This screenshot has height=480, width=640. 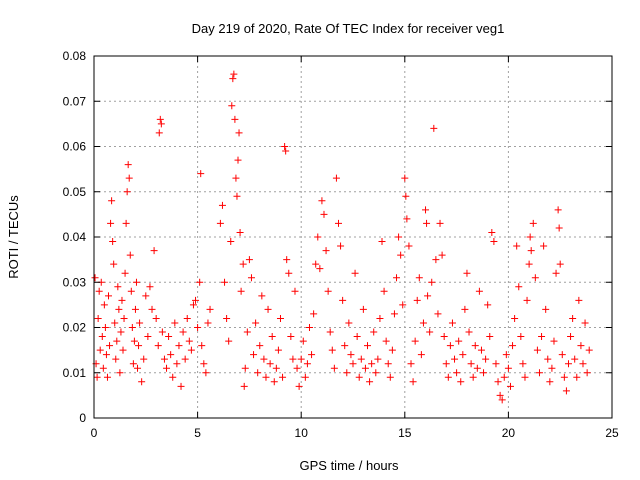 I want to click on y-tick-label: 0.06, so click(x=75, y=147).